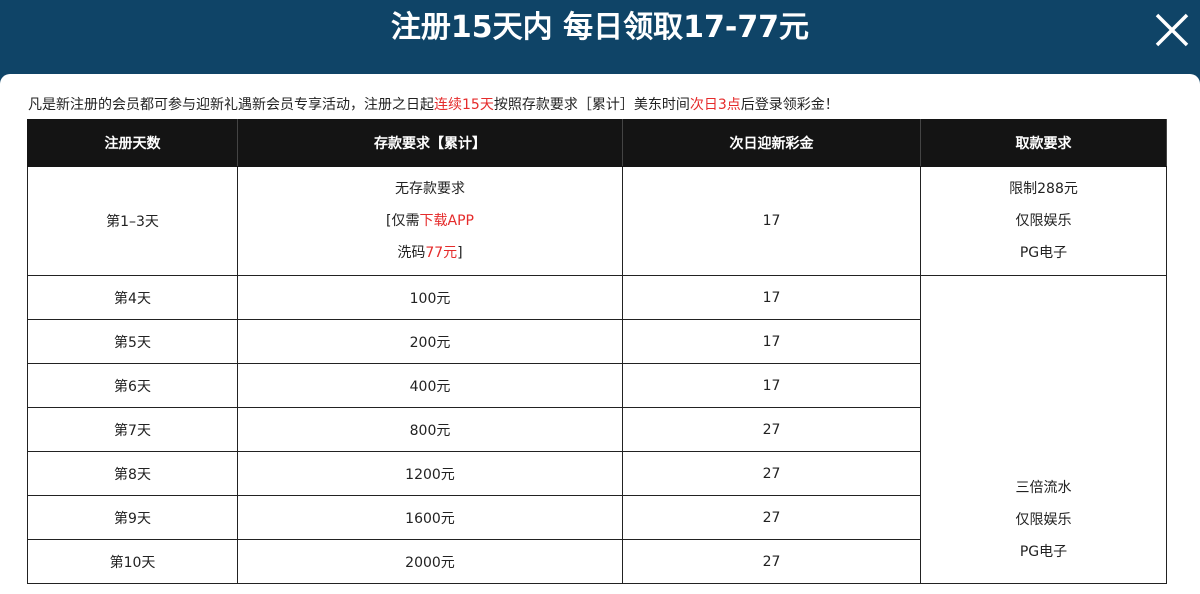 Image resolution: width=1200 pixels, height=594 pixels. Describe the element at coordinates (430, 341) in the screenshot. I see `deposit-cell: 200元` at that location.